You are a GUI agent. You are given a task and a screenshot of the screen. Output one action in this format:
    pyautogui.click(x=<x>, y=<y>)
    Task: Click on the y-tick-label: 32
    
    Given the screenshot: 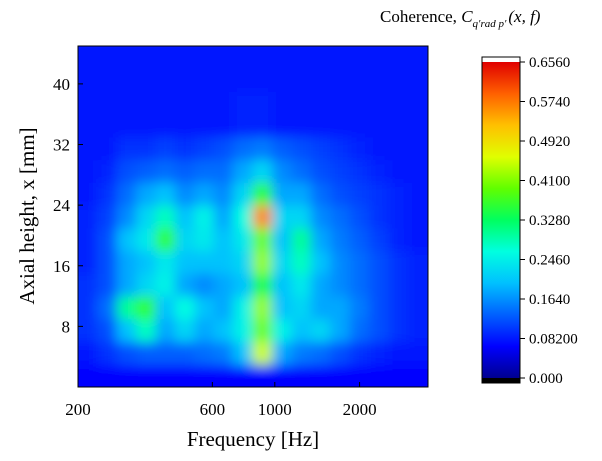 What is the action you would take?
    pyautogui.click(x=61, y=145)
    